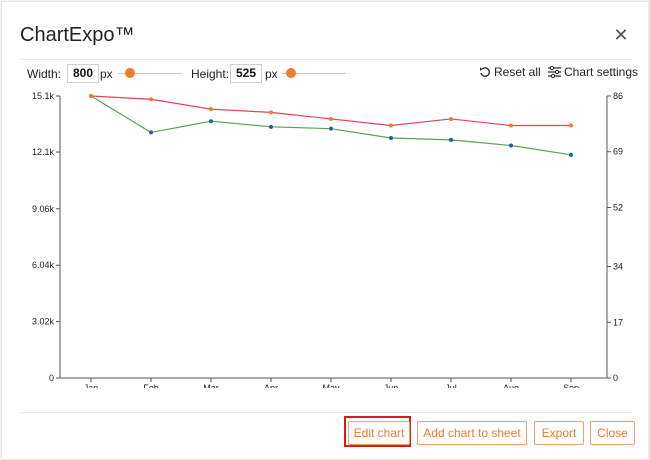 The image size is (650, 460). Describe the element at coordinates (151, 385) in the screenshot. I see `x-tick-label: Feb` at that location.